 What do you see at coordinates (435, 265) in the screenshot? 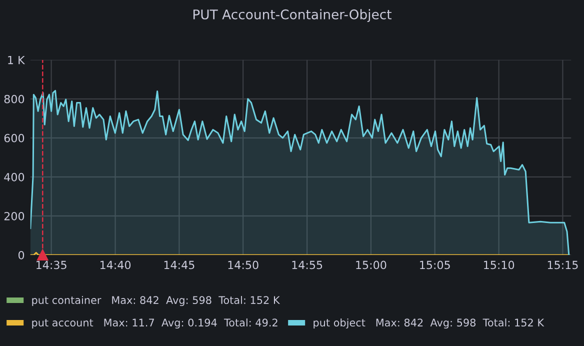
I see `x-tick-label: 15:05` at bounding box center [435, 265].